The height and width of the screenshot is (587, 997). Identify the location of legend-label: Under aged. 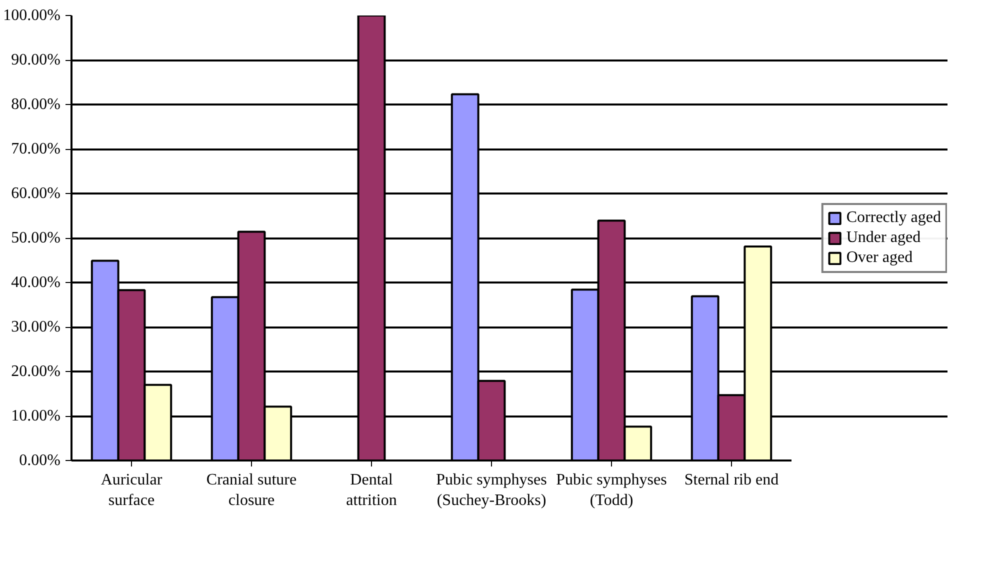
(883, 237).